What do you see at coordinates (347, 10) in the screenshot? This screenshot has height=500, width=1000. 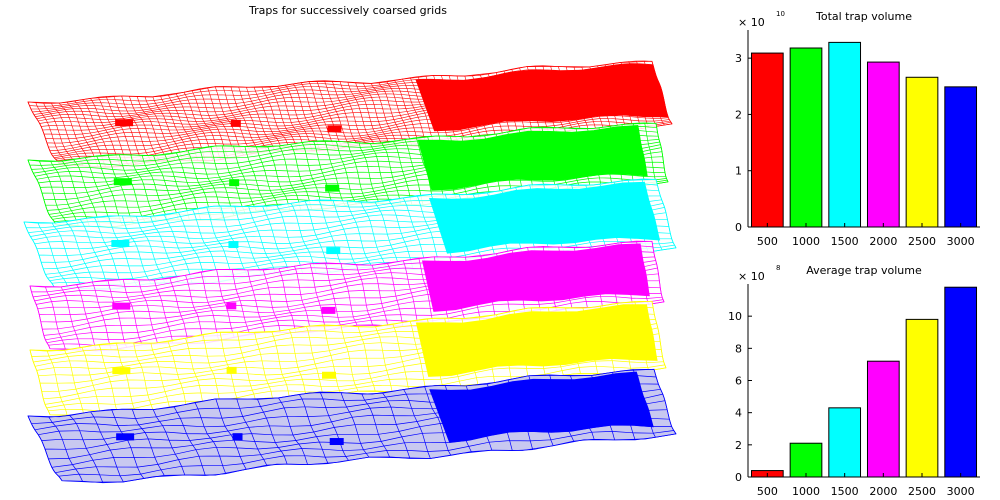 I see `main-title: Traps for successively coarsed grids` at bounding box center [347, 10].